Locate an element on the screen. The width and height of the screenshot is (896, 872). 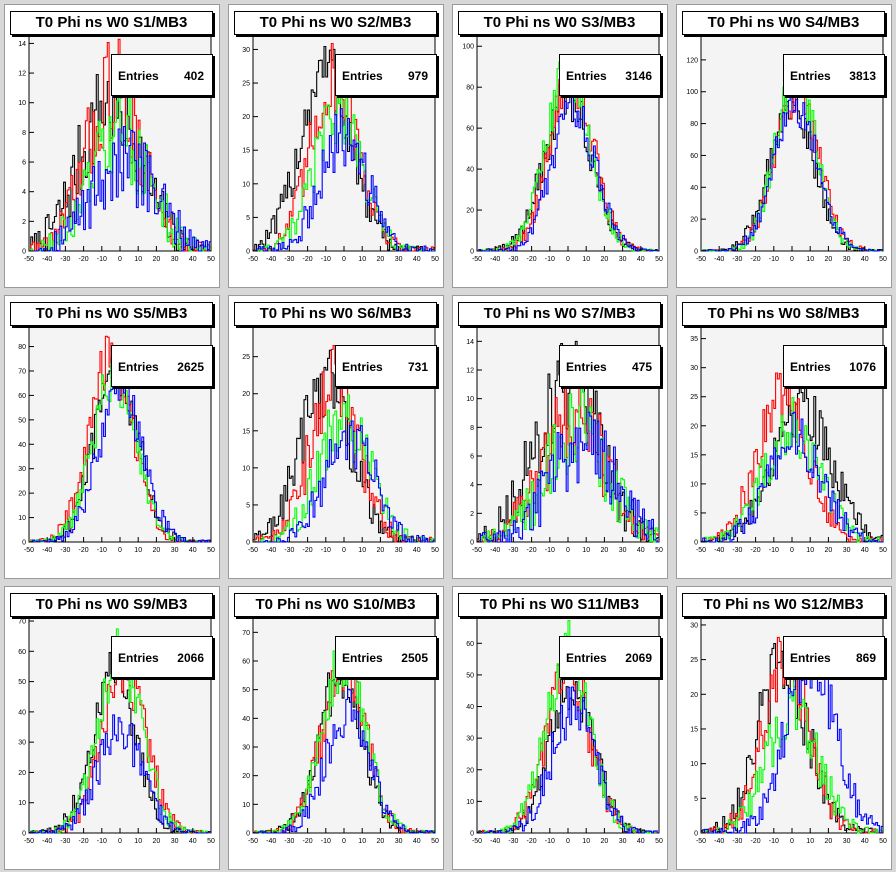
entries-value: 1076 is located at coordinates (862, 367).